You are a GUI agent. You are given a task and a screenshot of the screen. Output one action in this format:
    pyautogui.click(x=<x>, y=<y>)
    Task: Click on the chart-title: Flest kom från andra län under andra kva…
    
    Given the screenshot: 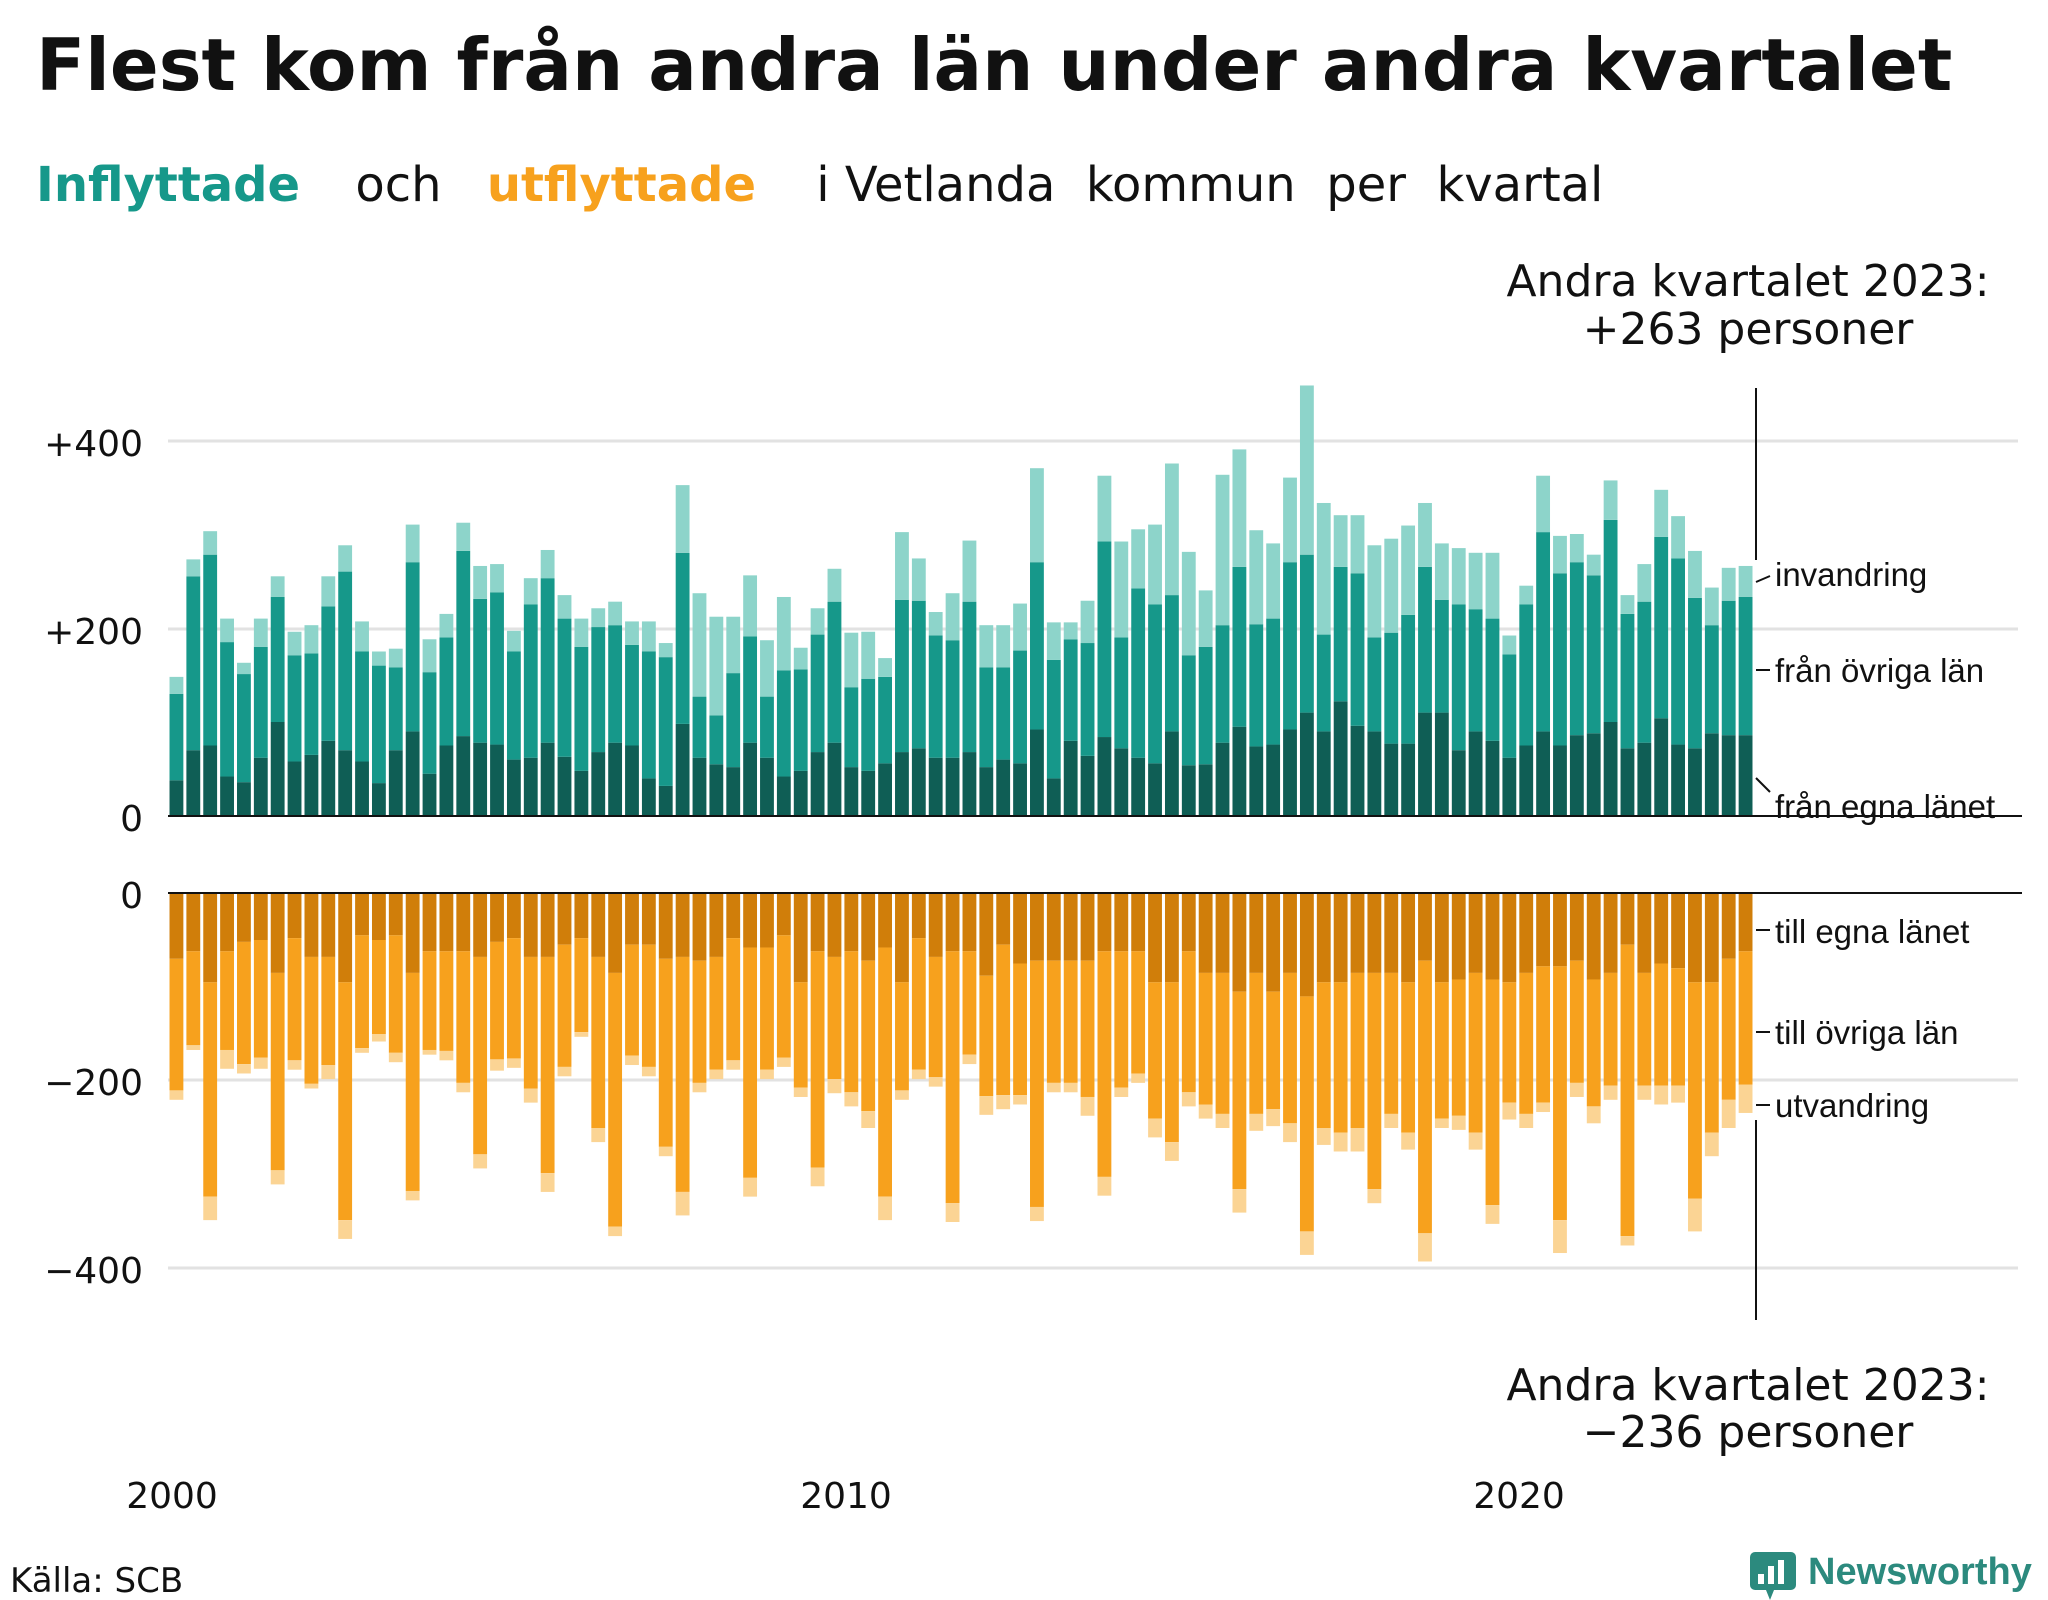 What is the action you would take?
    pyautogui.click(x=994, y=65)
    